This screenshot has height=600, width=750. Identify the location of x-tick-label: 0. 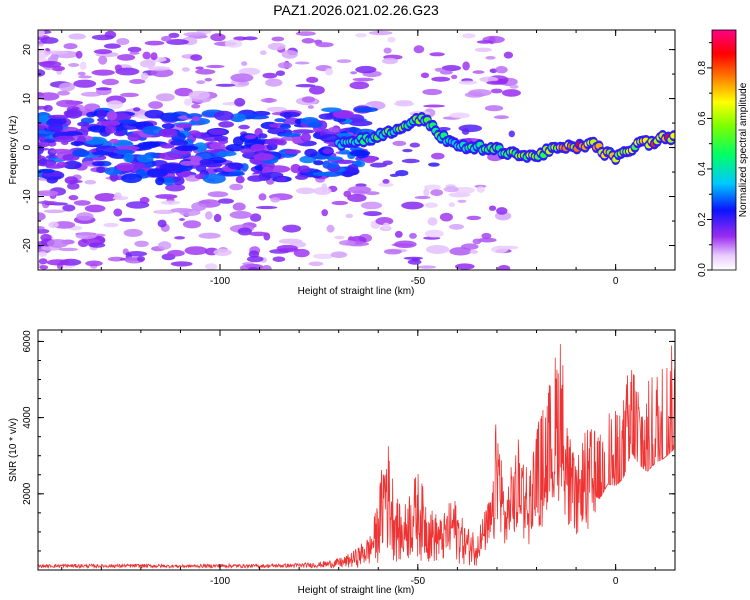
(616, 581).